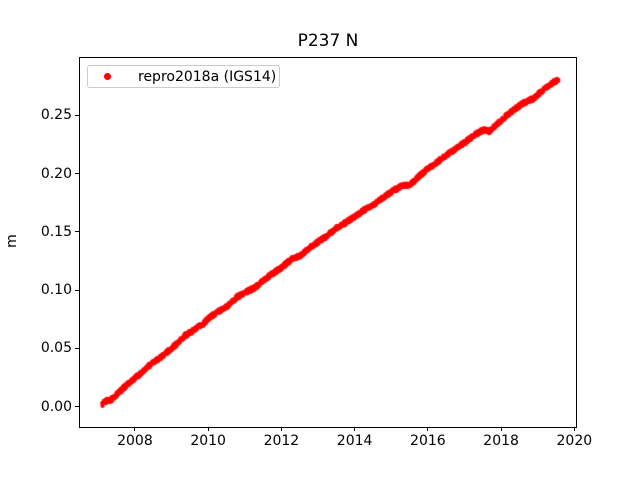  What do you see at coordinates (56, 406) in the screenshot?
I see `y-tick-label: 0.00` at bounding box center [56, 406].